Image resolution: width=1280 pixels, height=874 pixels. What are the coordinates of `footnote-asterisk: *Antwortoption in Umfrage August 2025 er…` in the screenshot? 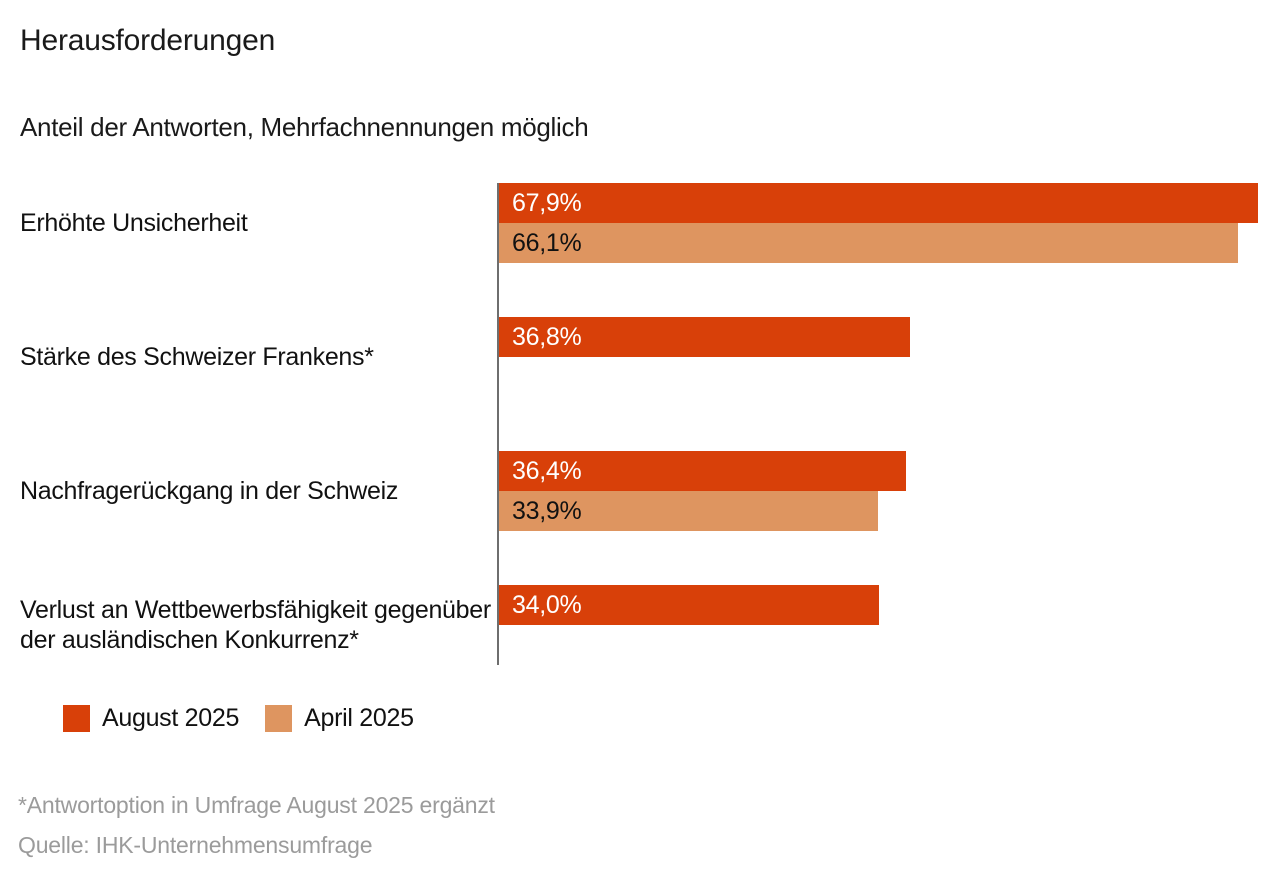 It's located at (256, 805).